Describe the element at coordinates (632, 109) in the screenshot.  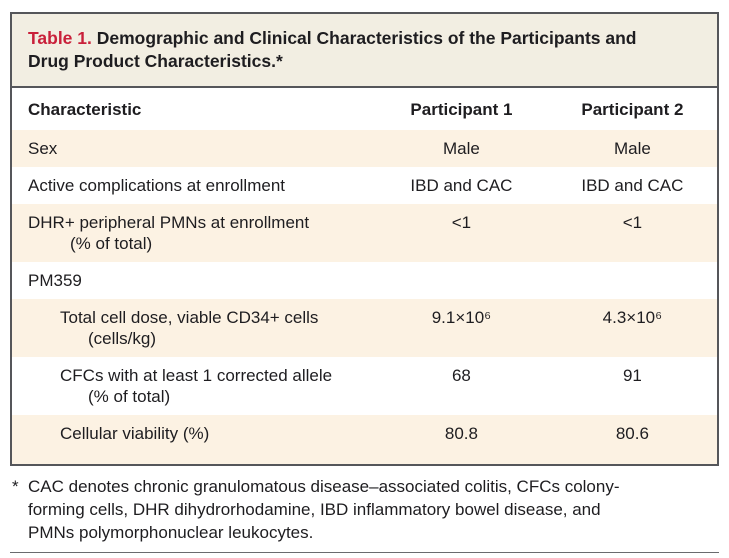
I see `column-header-participant2: Participant 2` at that location.